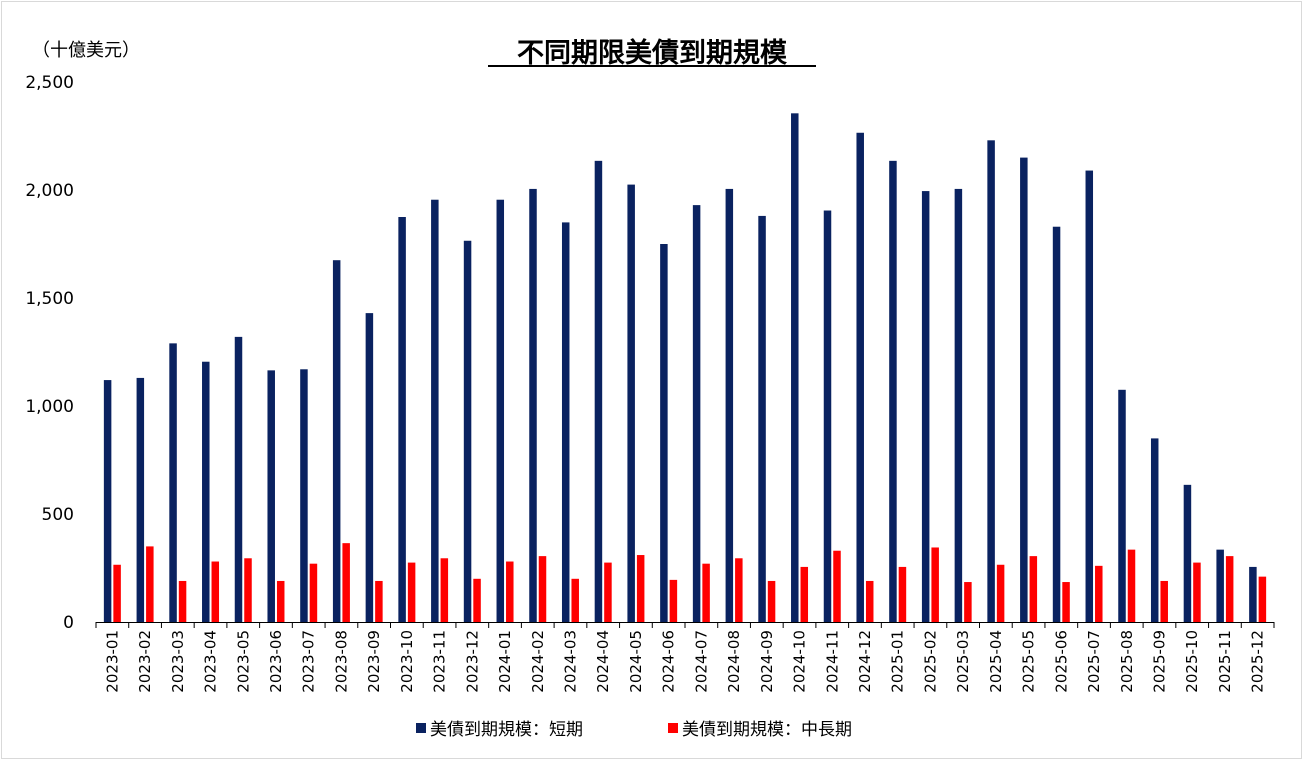 The height and width of the screenshot is (762, 1305). I want to click on x-tick-label: 2024-11, so click(832, 661).